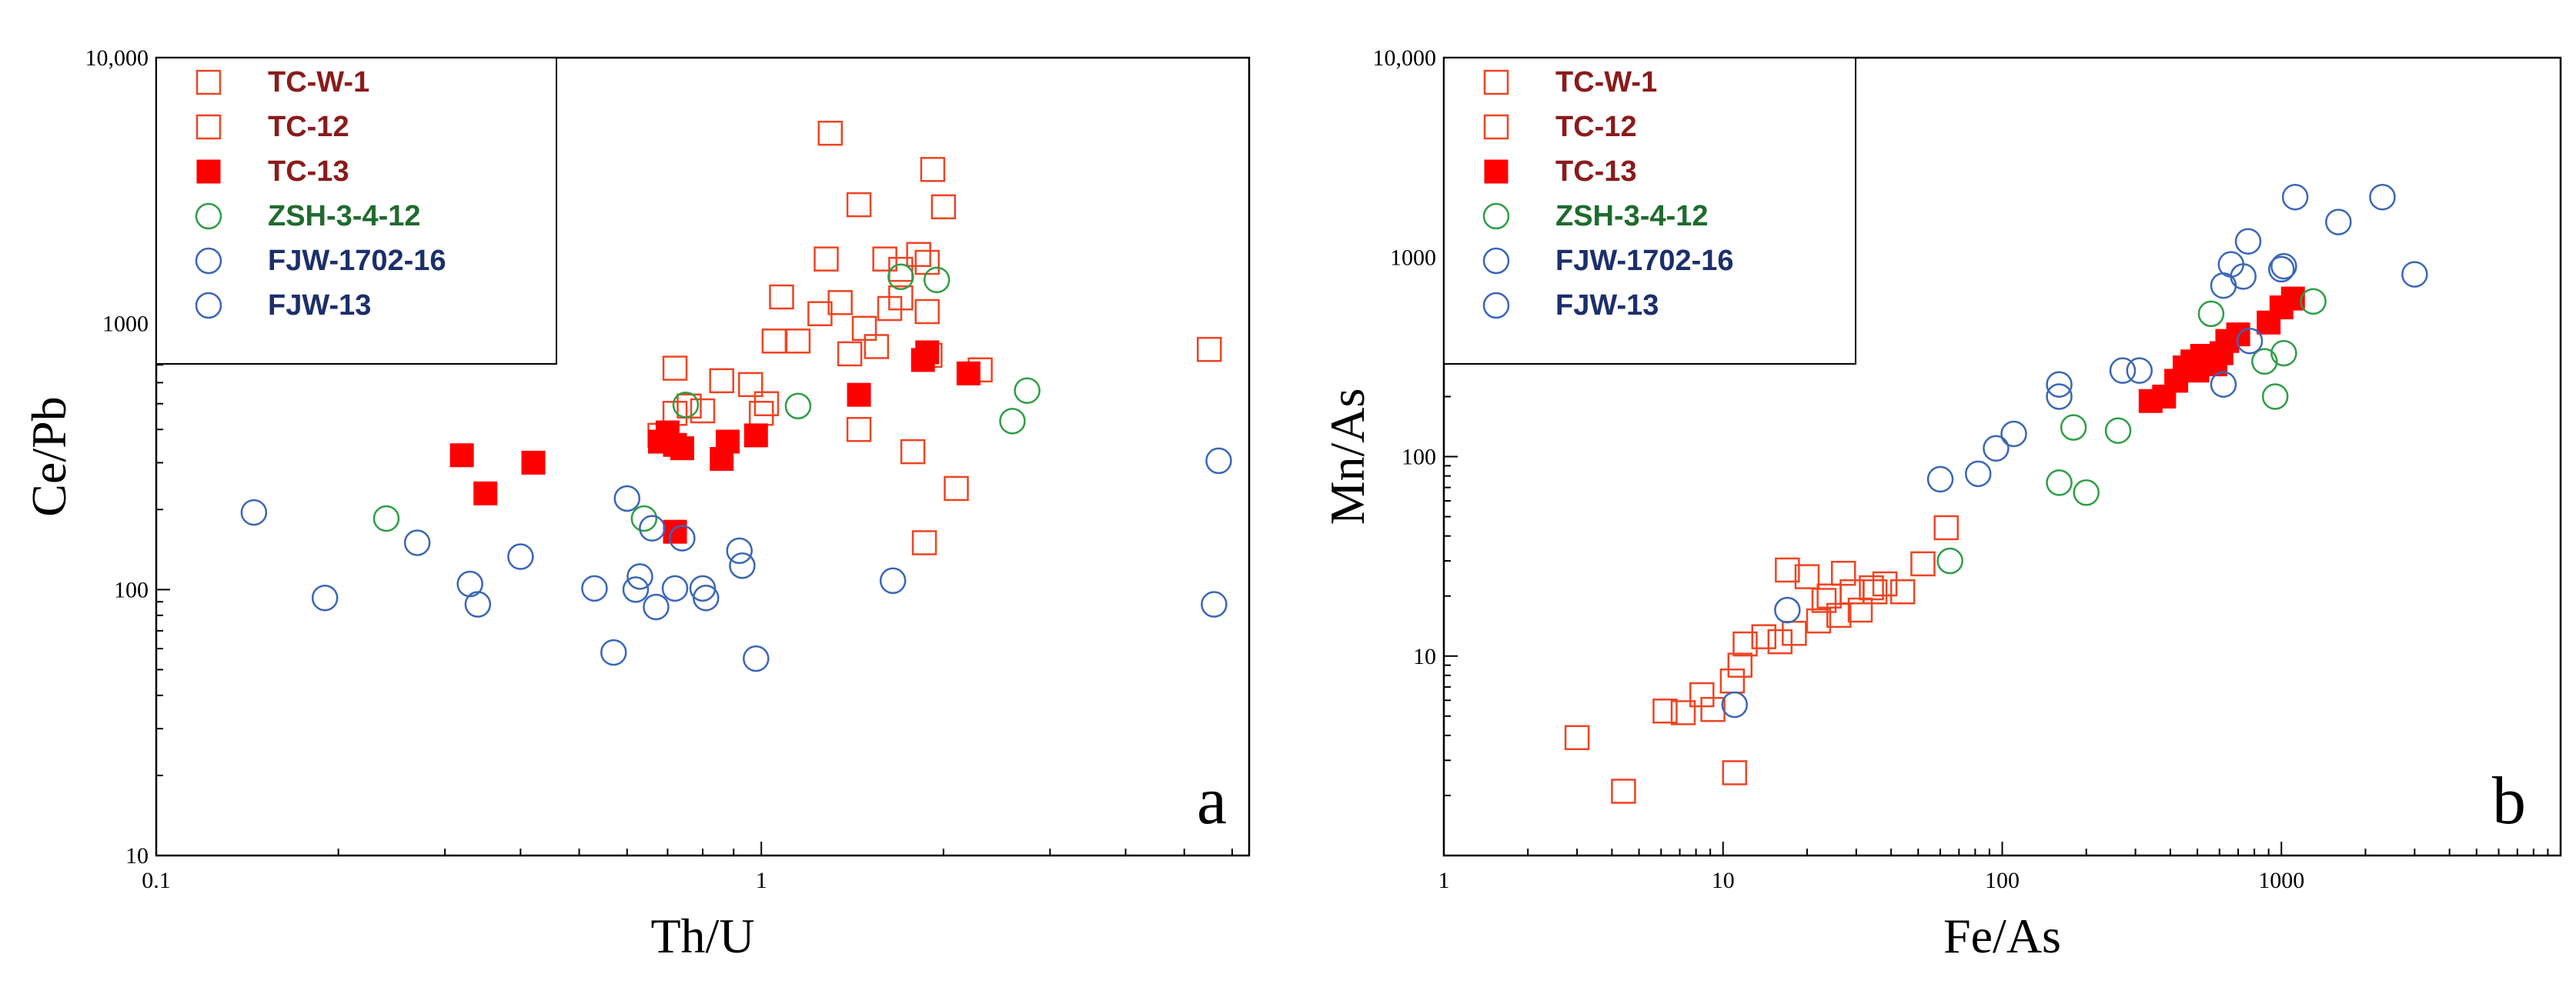 This screenshot has height=984, width=2576. Describe the element at coordinates (2509, 801) in the screenshot. I see `panel-letter: b` at that location.